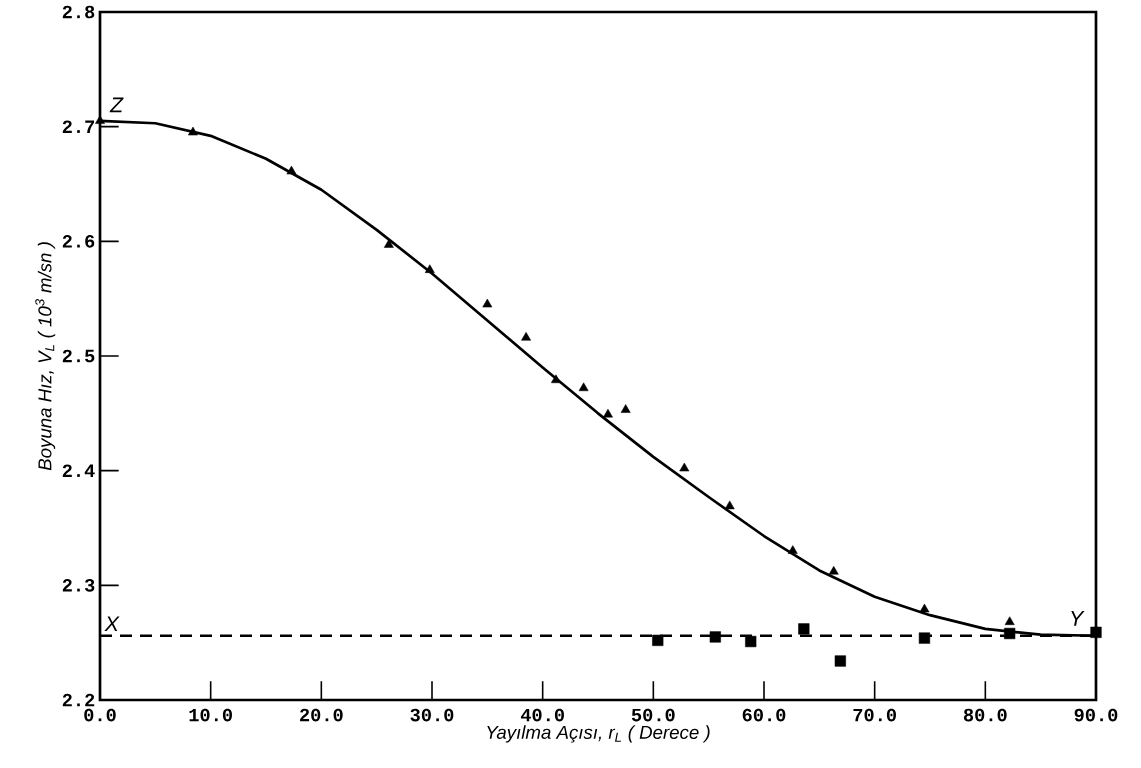 The image size is (1141, 768). I want to click on y-tick-label: 2.6, so click(78, 241).